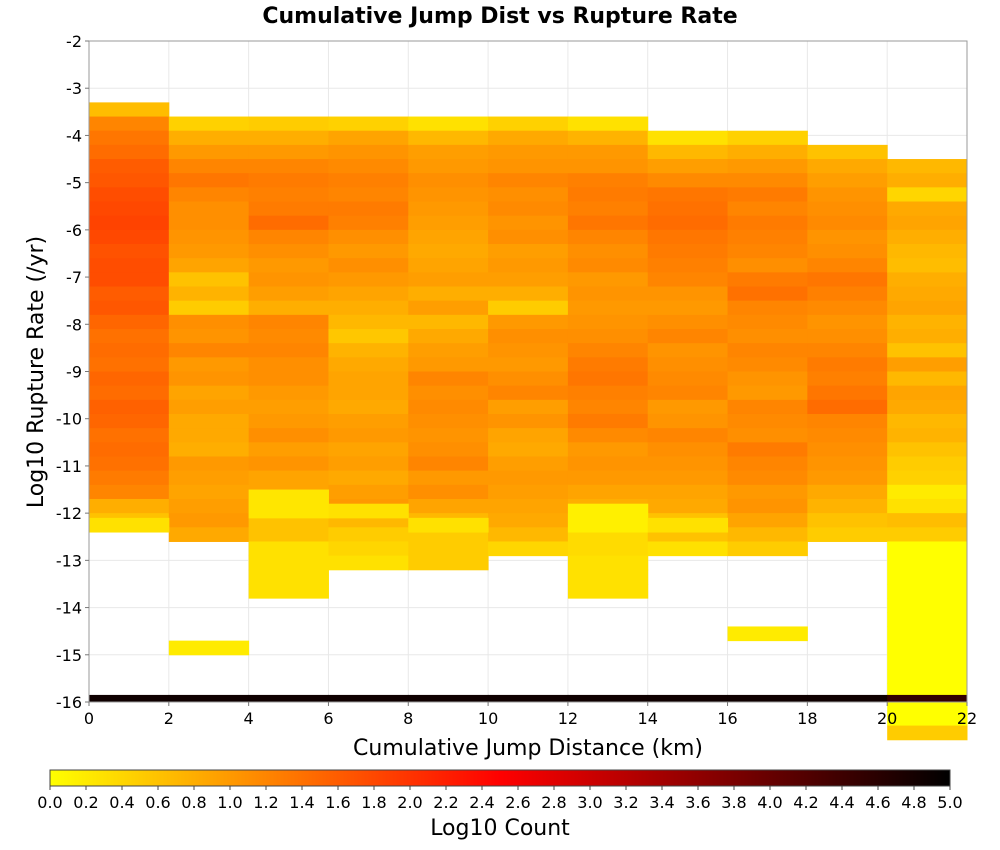 Image resolution: width=1000 pixels, height=850 pixels. What do you see at coordinates (69, 655) in the screenshot?
I see `y-tick-label: -15` at bounding box center [69, 655].